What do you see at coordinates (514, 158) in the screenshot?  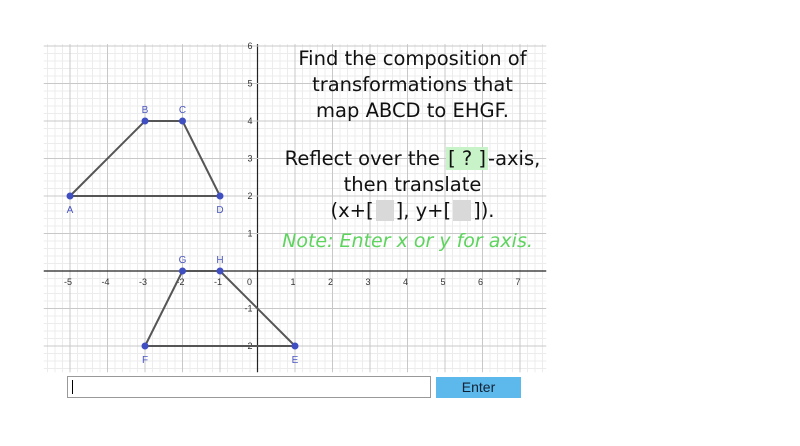 I see `text: -axis,` at bounding box center [514, 158].